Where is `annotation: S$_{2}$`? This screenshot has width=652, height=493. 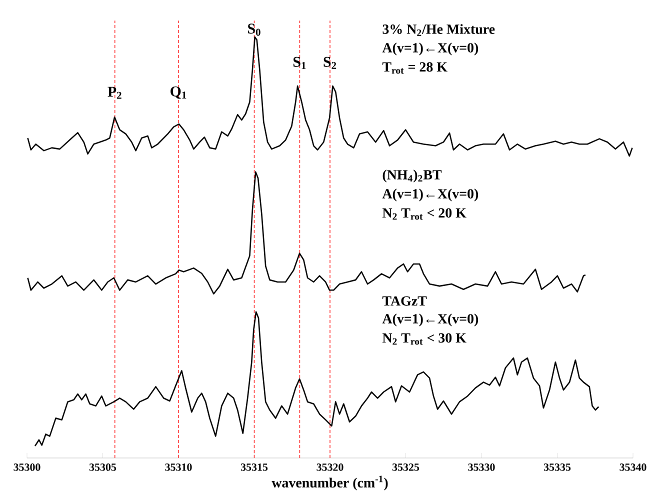 annotation: S$_{2}$ is located at coordinates (330, 62).